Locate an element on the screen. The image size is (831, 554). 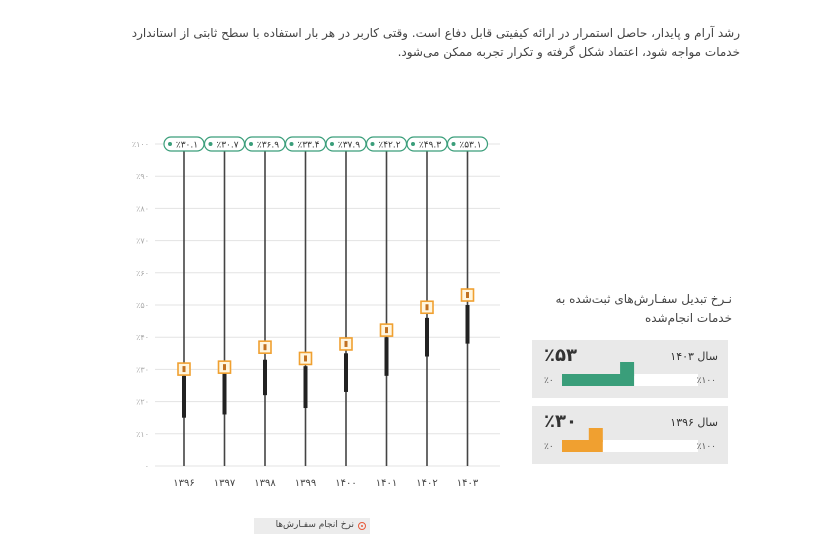
value-label: ٪۳۶.۹ is located at coordinates (268, 146).